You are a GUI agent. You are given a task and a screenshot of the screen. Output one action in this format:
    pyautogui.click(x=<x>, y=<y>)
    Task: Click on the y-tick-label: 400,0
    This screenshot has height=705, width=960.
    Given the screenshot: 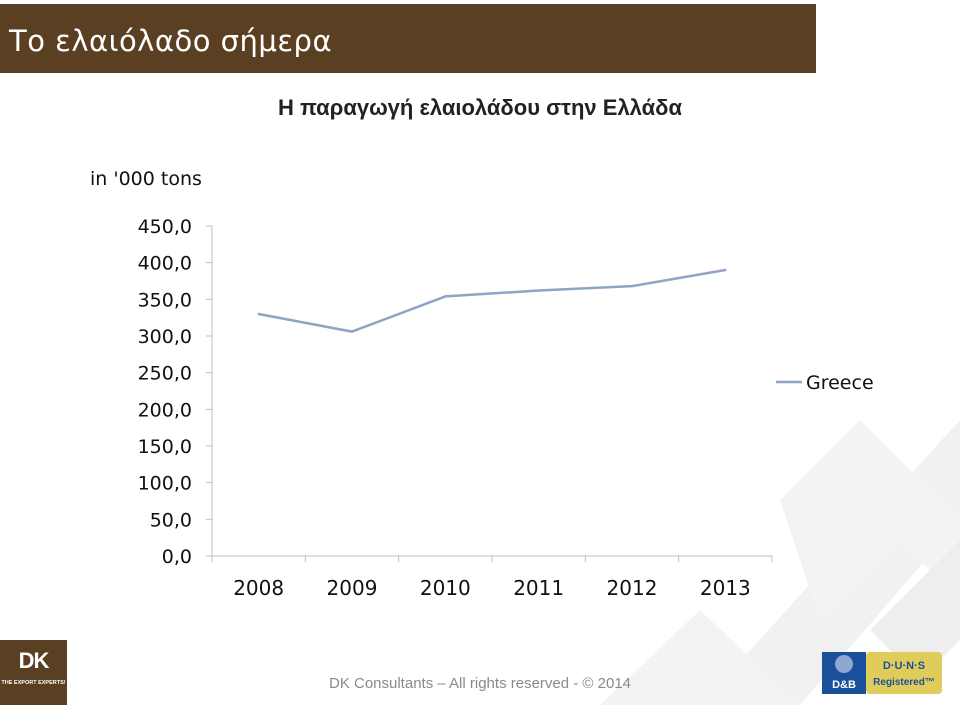 What is the action you would take?
    pyautogui.click(x=165, y=264)
    